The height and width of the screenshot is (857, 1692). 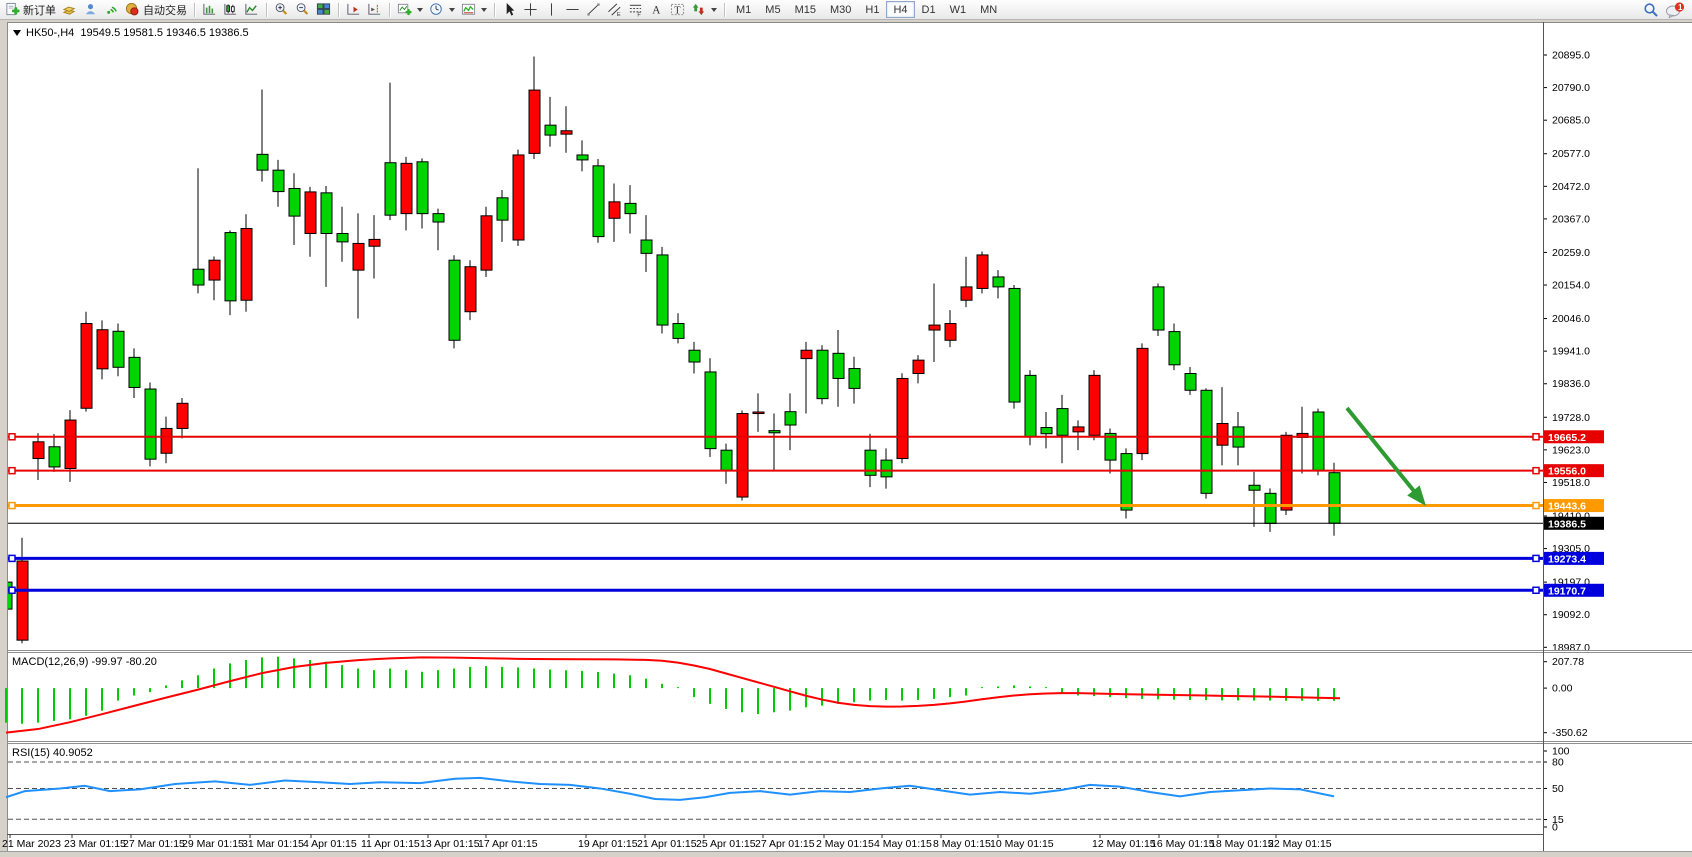 I want to click on timeframe-w1: W1, so click(x=958, y=9).